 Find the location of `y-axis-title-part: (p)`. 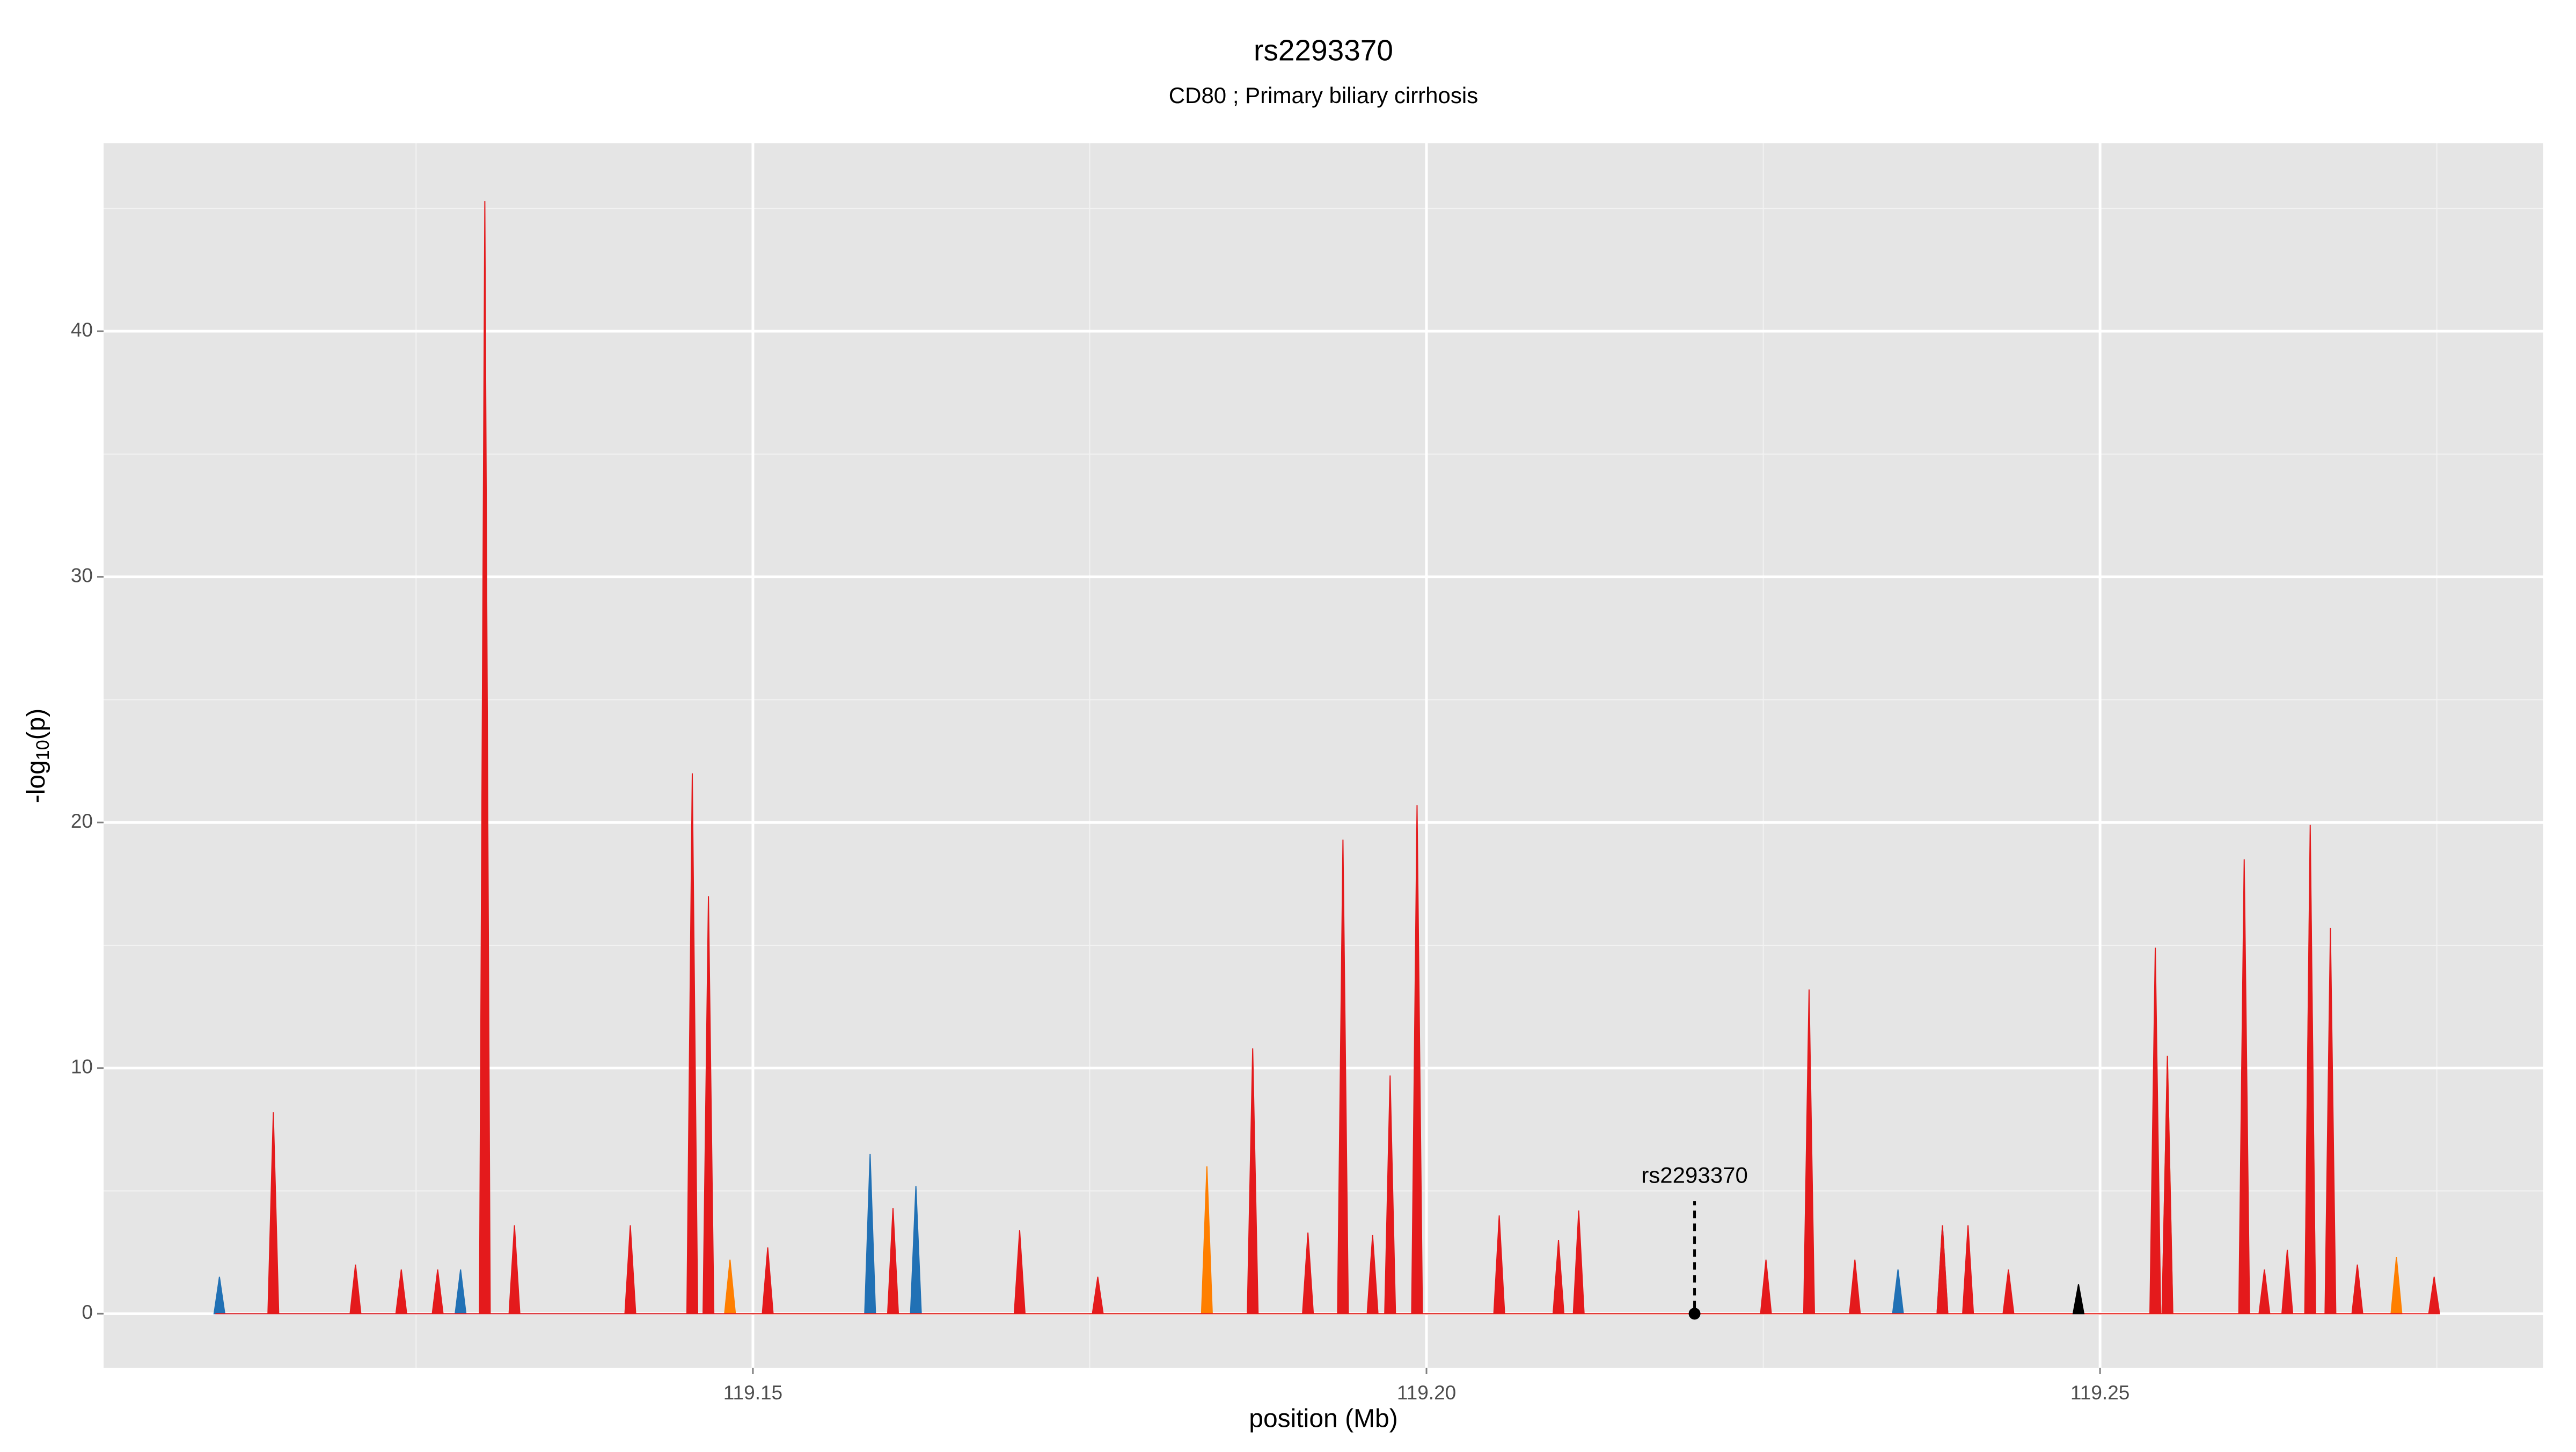

y-axis-title-part: (p) is located at coordinates (36, 724).